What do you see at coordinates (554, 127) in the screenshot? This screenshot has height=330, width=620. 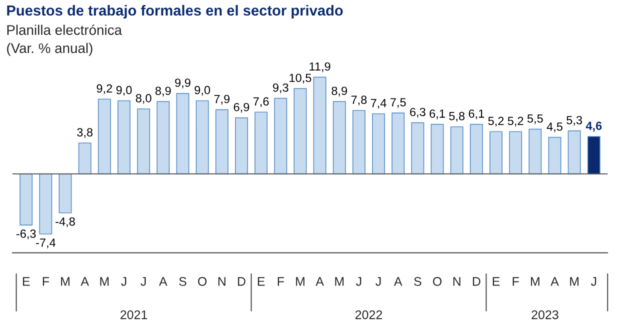 I see `data-label: 4,5` at bounding box center [554, 127].